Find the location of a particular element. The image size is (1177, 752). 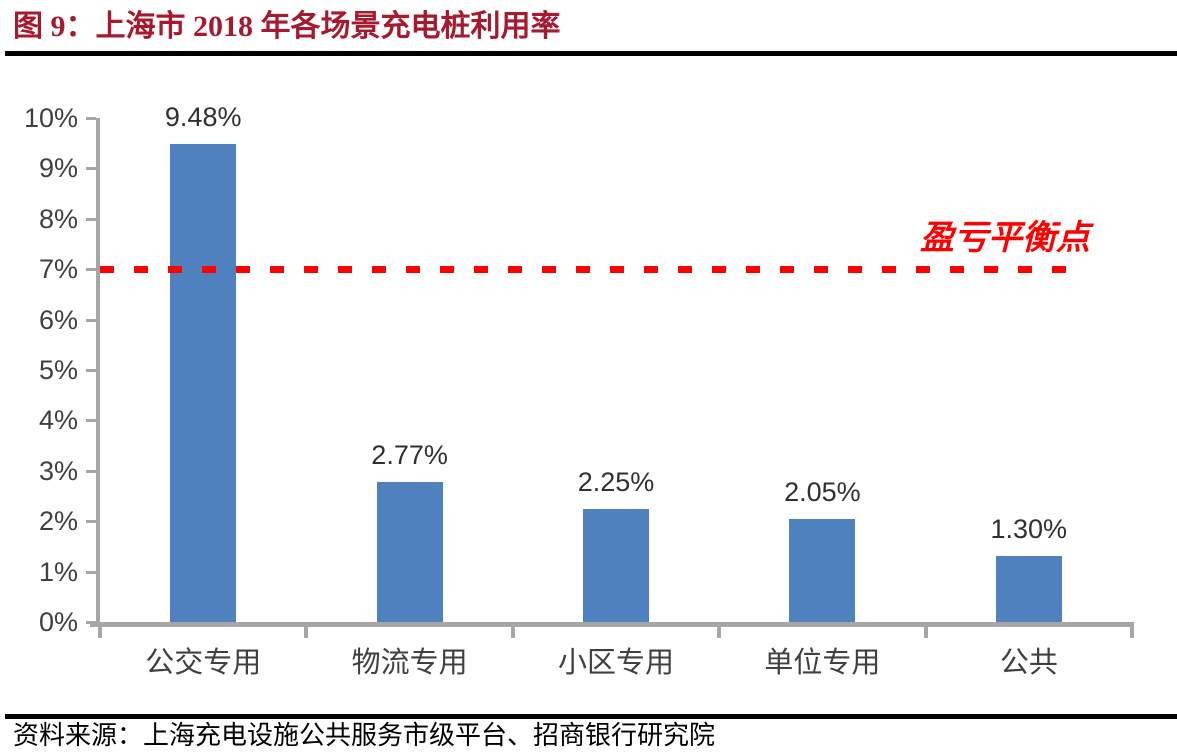

category-label: 小区专用 is located at coordinates (616, 663).